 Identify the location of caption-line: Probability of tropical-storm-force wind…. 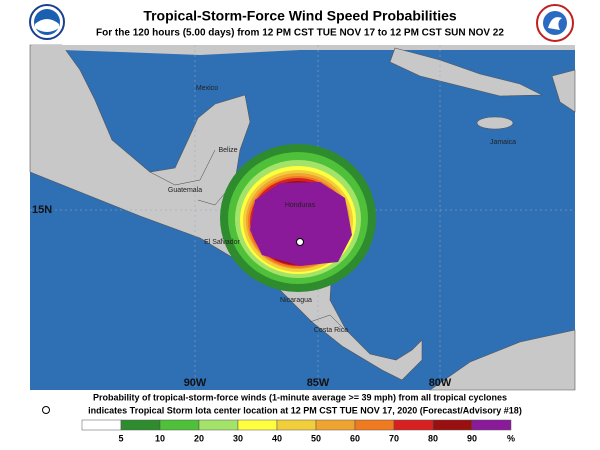
(300, 397).